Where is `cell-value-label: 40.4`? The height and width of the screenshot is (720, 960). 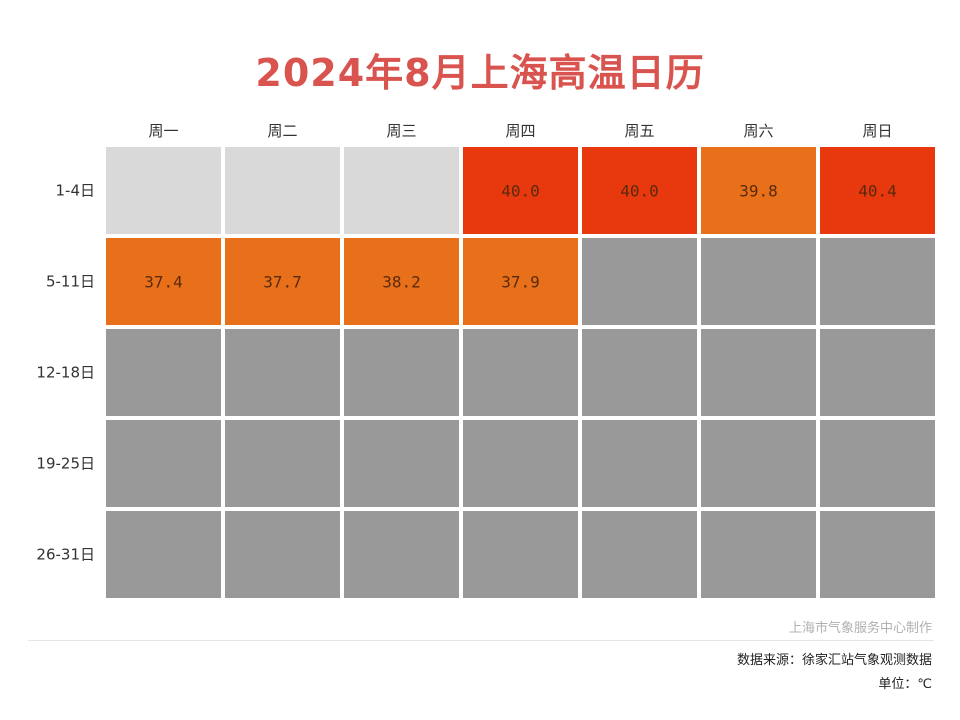 cell-value-label: 40.4 is located at coordinates (877, 191).